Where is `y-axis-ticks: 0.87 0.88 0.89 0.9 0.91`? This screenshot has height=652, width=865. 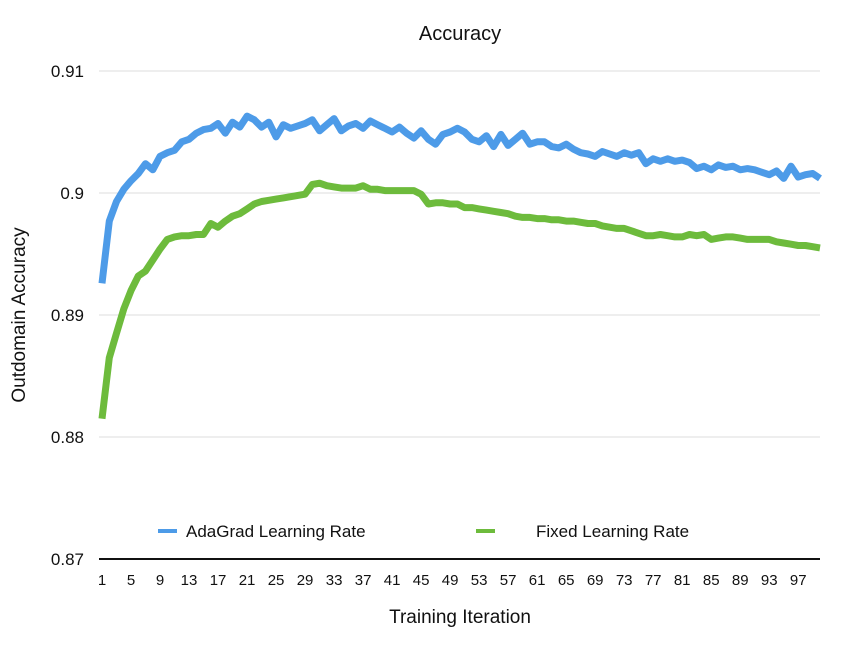
y-axis-ticks: 0.87 0.88 0.89 0.9 0.91 is located at coordinates (67, 315).